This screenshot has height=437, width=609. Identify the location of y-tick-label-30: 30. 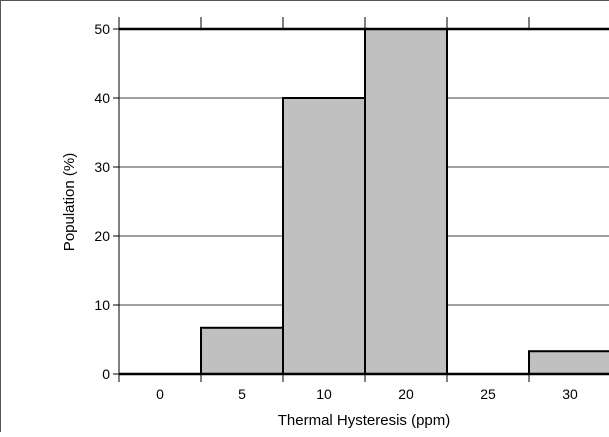
(102, 167).